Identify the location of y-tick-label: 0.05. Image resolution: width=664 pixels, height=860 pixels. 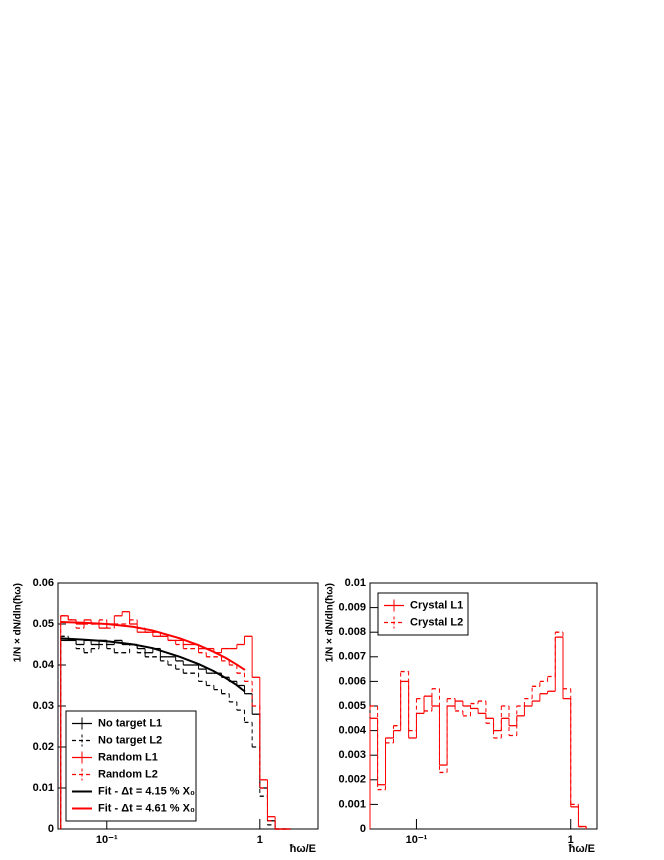
(43, 624).